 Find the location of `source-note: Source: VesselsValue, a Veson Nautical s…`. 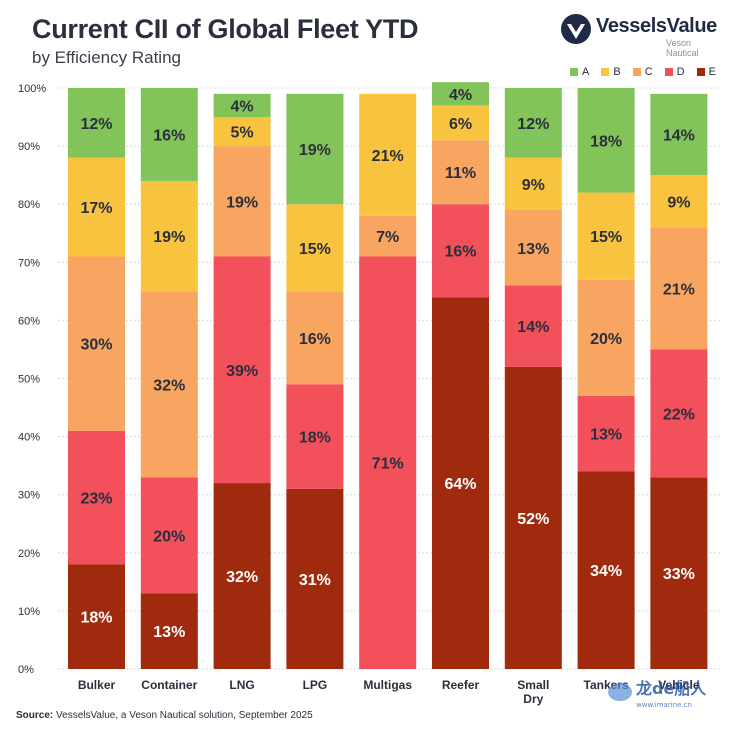

source-note: Source: VesselsValue, a Veson Nautical s… is located at coordinates (164, 715).